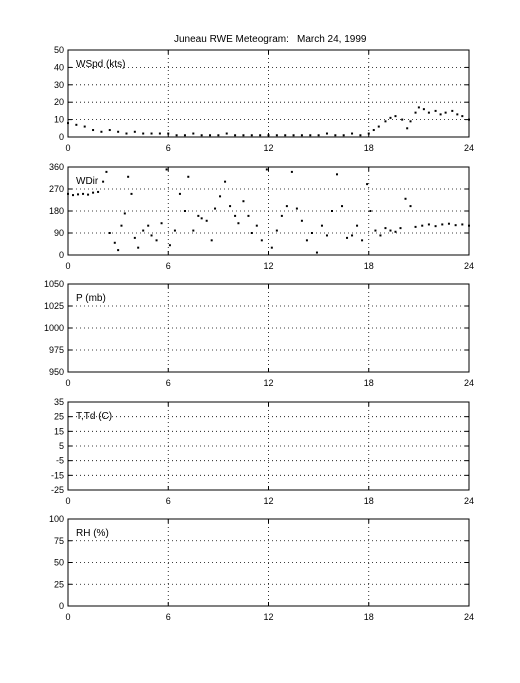 The image size is (520, 683). What do you see at coordinates (56, 189) in the screenshot?
I see `y-tick-label: 270` at bounding box center [56, 189].